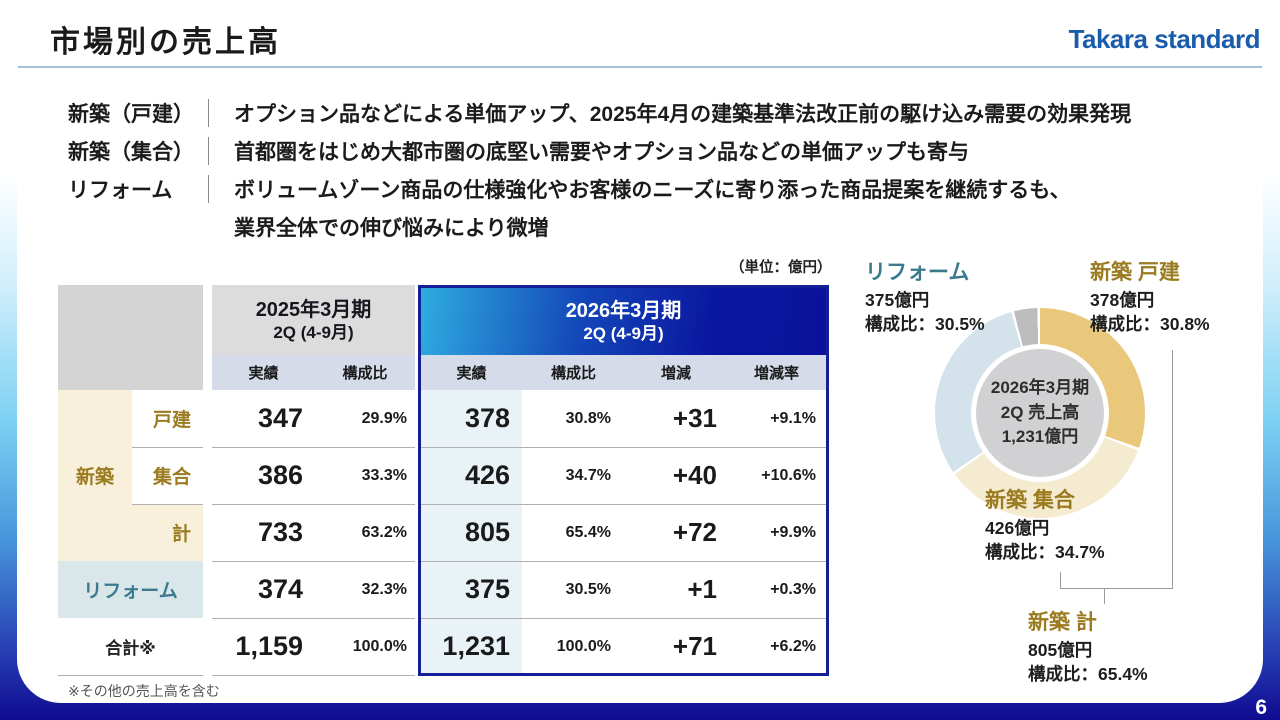 This screenshot has width=1280, height=720. What do you see at coordinates (165, 42) in the screenshot?
I see `page-title: 市場別の売上高` at bounding box center [165, 42].